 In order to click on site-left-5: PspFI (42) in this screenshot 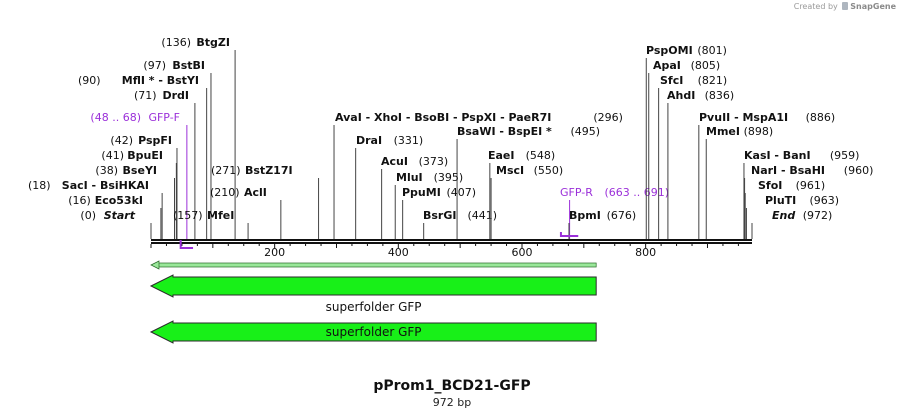, I will do `click(144, 186)`.